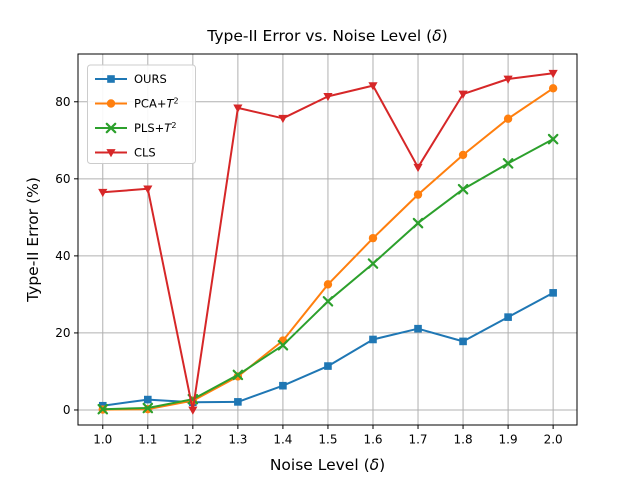 The image size is (640, 484). What do you see at coordinates (33, 240) in the screenshot?
I see `y-axis-label: Type-II Error (%)` at bounding box center [33, 240].